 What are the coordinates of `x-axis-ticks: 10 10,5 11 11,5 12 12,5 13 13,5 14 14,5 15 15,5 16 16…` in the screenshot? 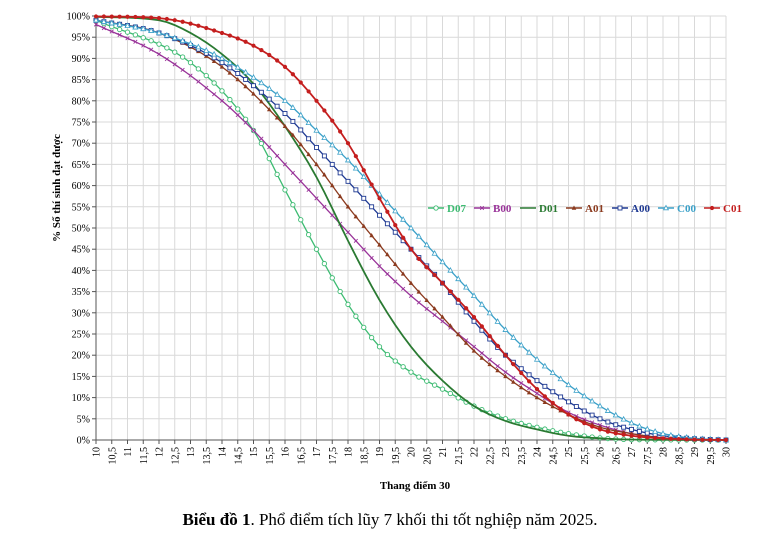 It's located at (412, 452).